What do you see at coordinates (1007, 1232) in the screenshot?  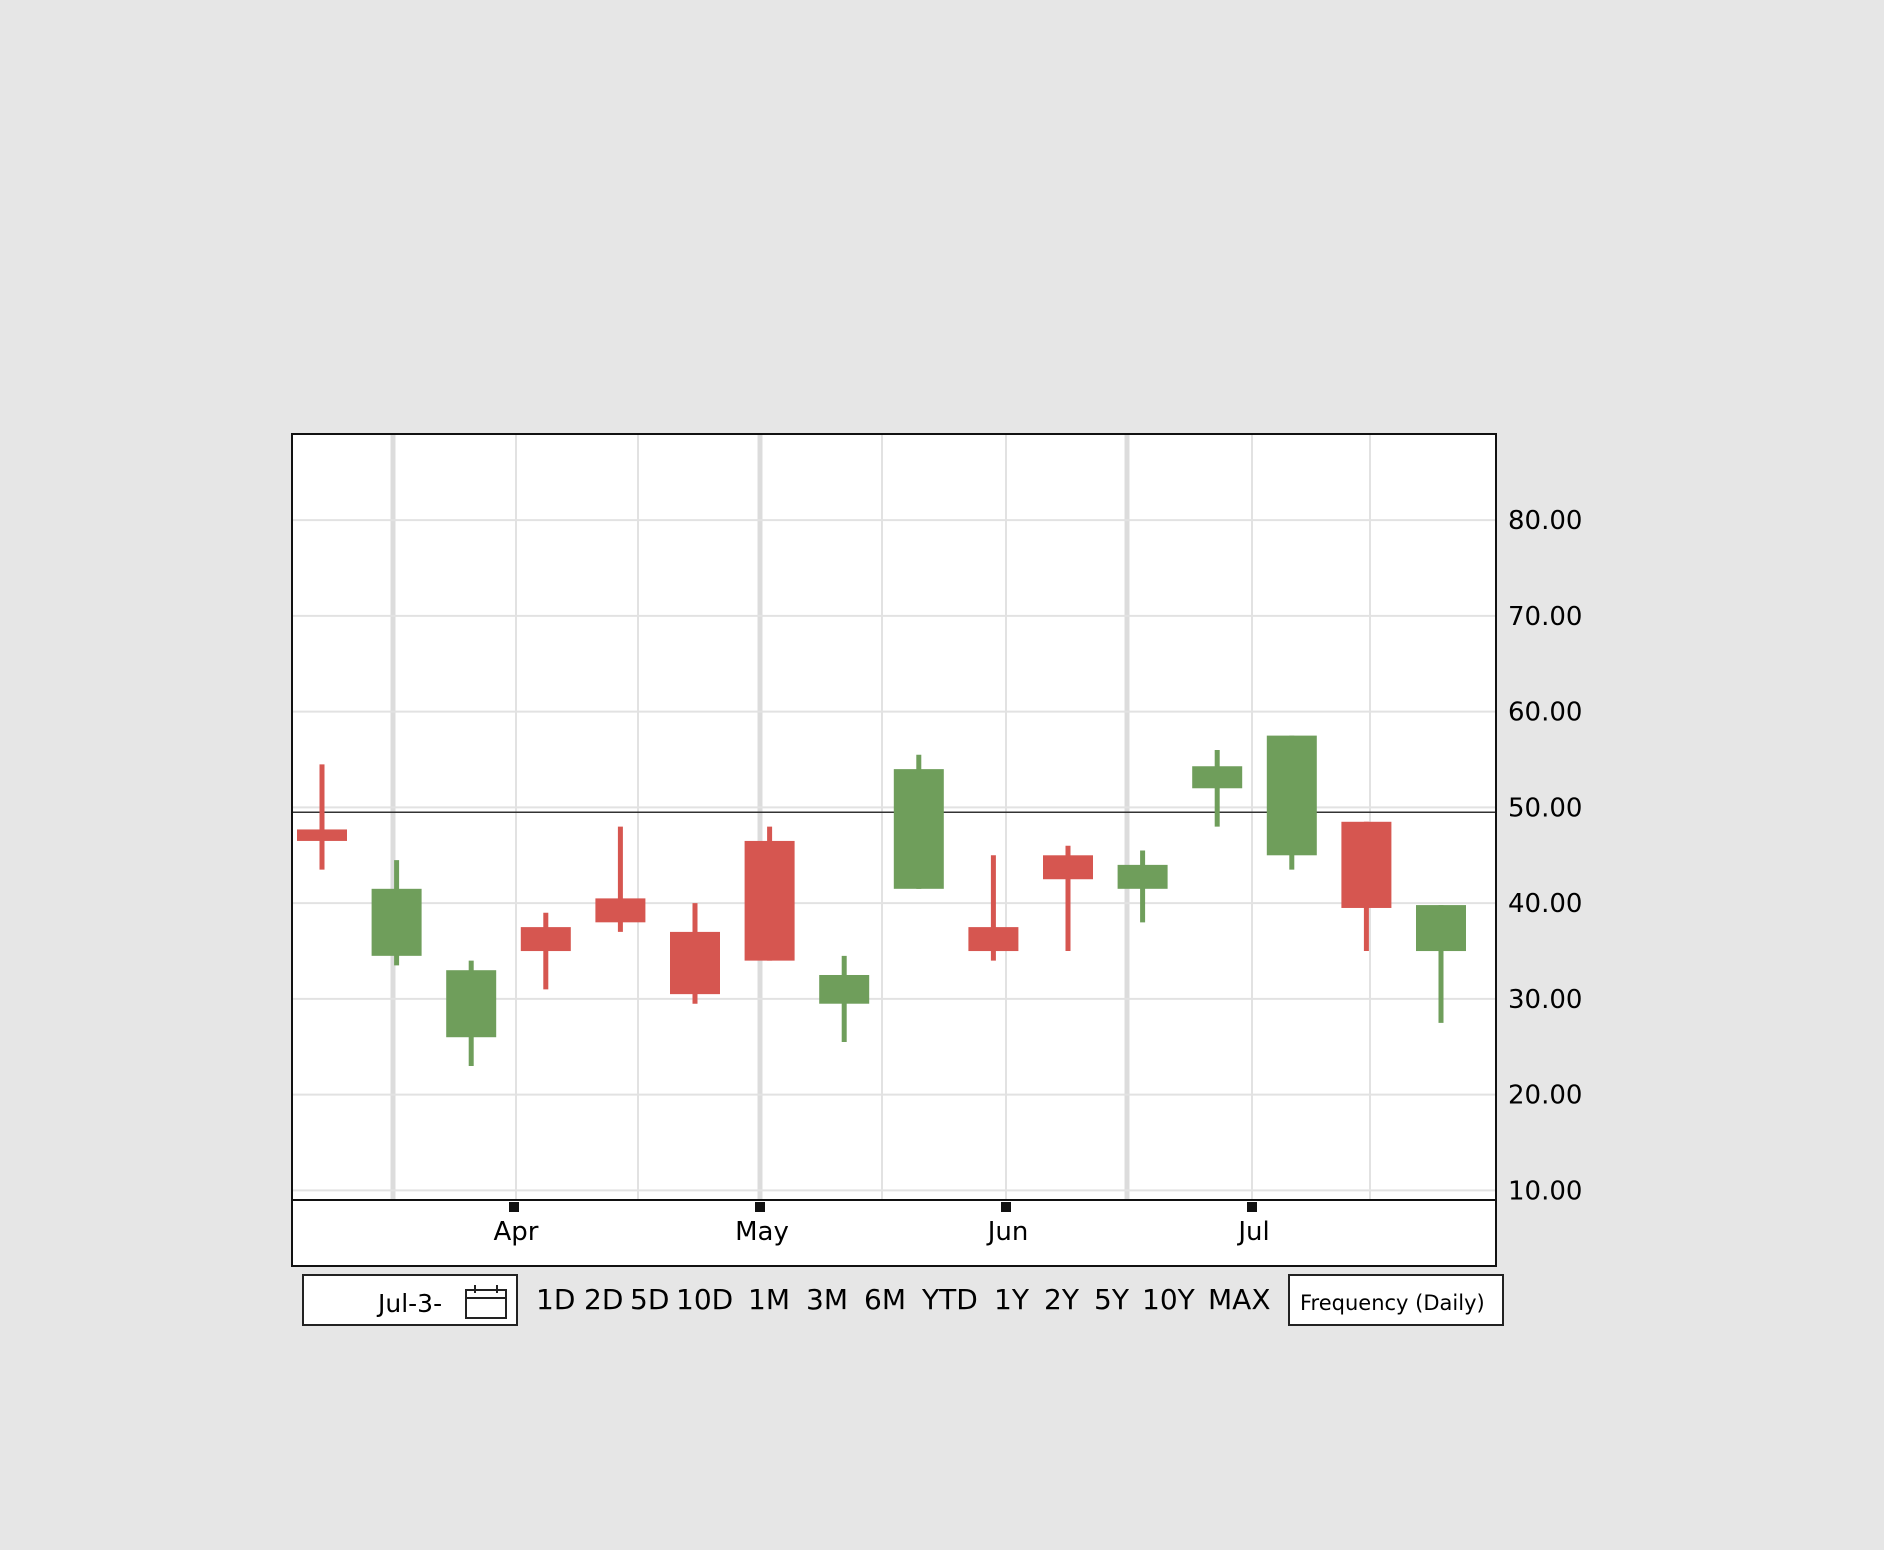 I see `x-tick-label: Jun` at bounding box center [1007, 1232].